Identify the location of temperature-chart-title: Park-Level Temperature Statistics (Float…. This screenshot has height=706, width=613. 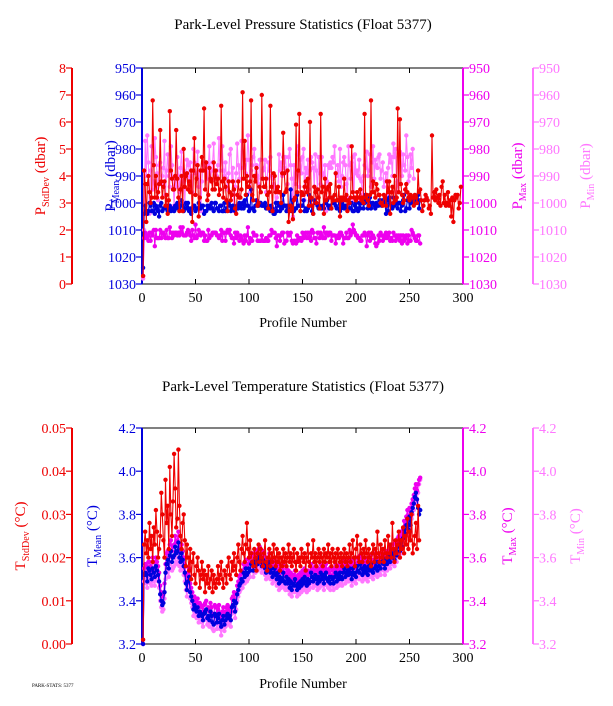
(303, 387).